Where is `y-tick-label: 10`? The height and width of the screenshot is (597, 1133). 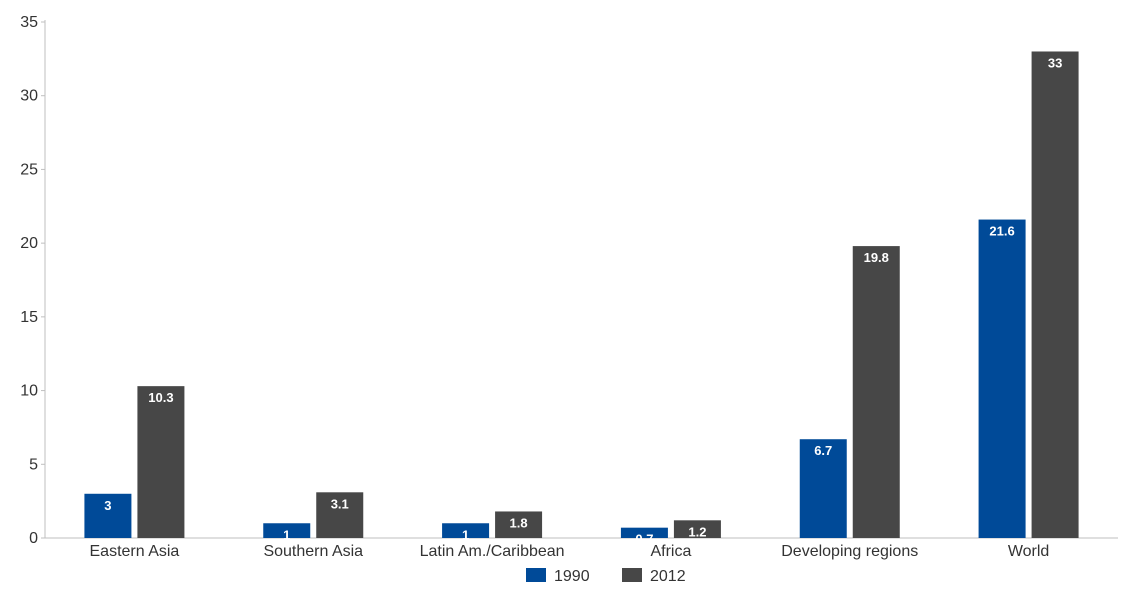
y-tick-label: 10 is located at coordinates (29, 391).